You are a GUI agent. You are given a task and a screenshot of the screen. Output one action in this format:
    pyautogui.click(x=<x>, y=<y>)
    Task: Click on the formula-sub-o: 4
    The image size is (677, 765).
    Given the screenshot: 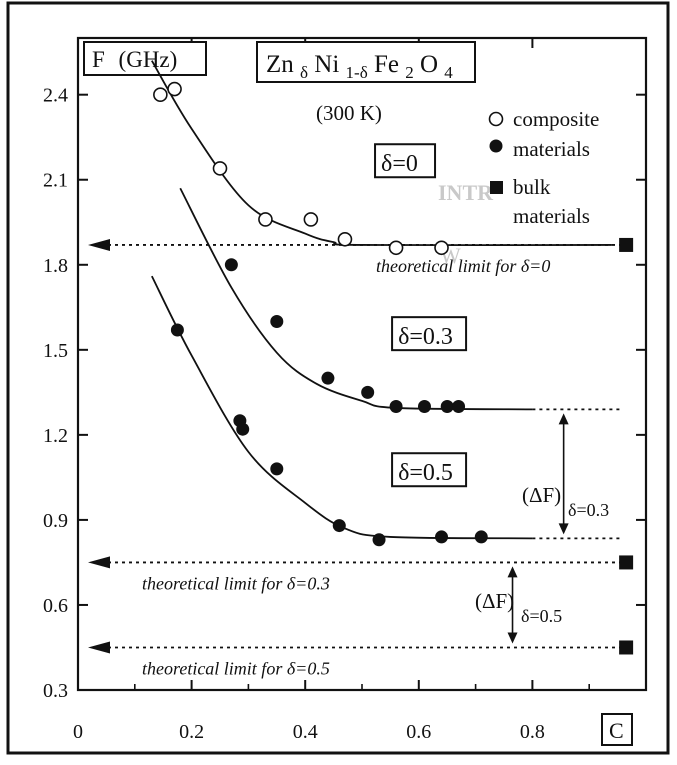 What is the action you would take?
    pyautogui.click(x=448, y=72)
    